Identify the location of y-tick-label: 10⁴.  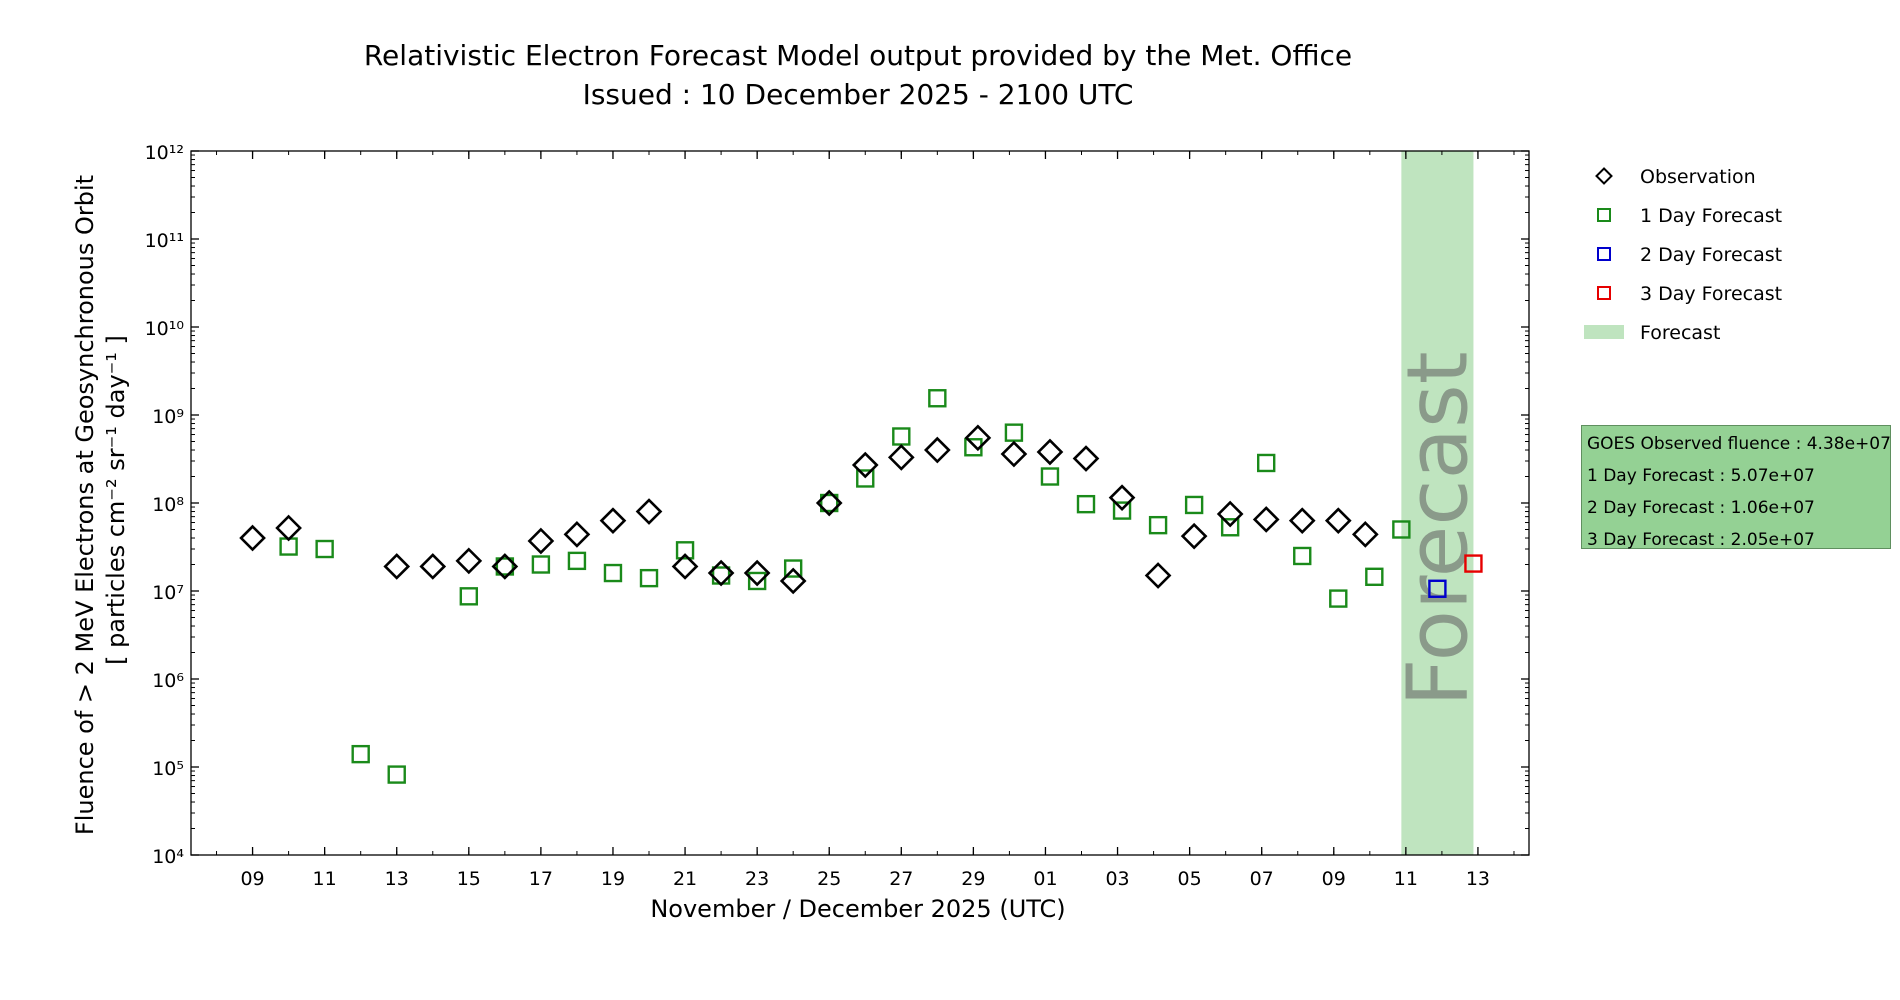
(168, 857).